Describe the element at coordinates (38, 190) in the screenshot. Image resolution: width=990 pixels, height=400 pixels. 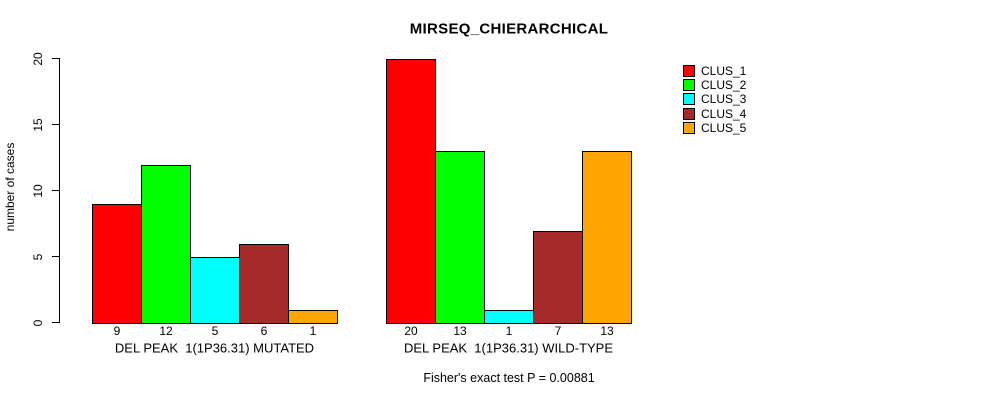
I see `y-tick-label: 10` at that location.